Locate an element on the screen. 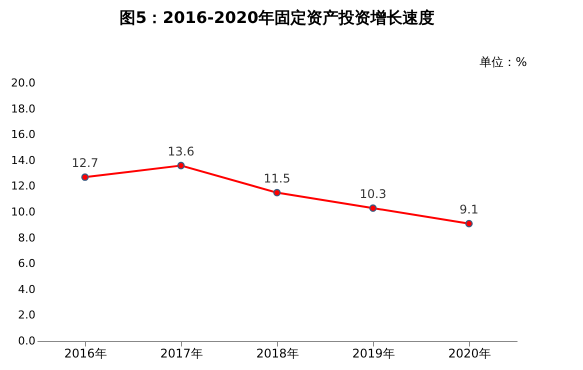  data-label: 11.5 is located at coordinates (277, 179).